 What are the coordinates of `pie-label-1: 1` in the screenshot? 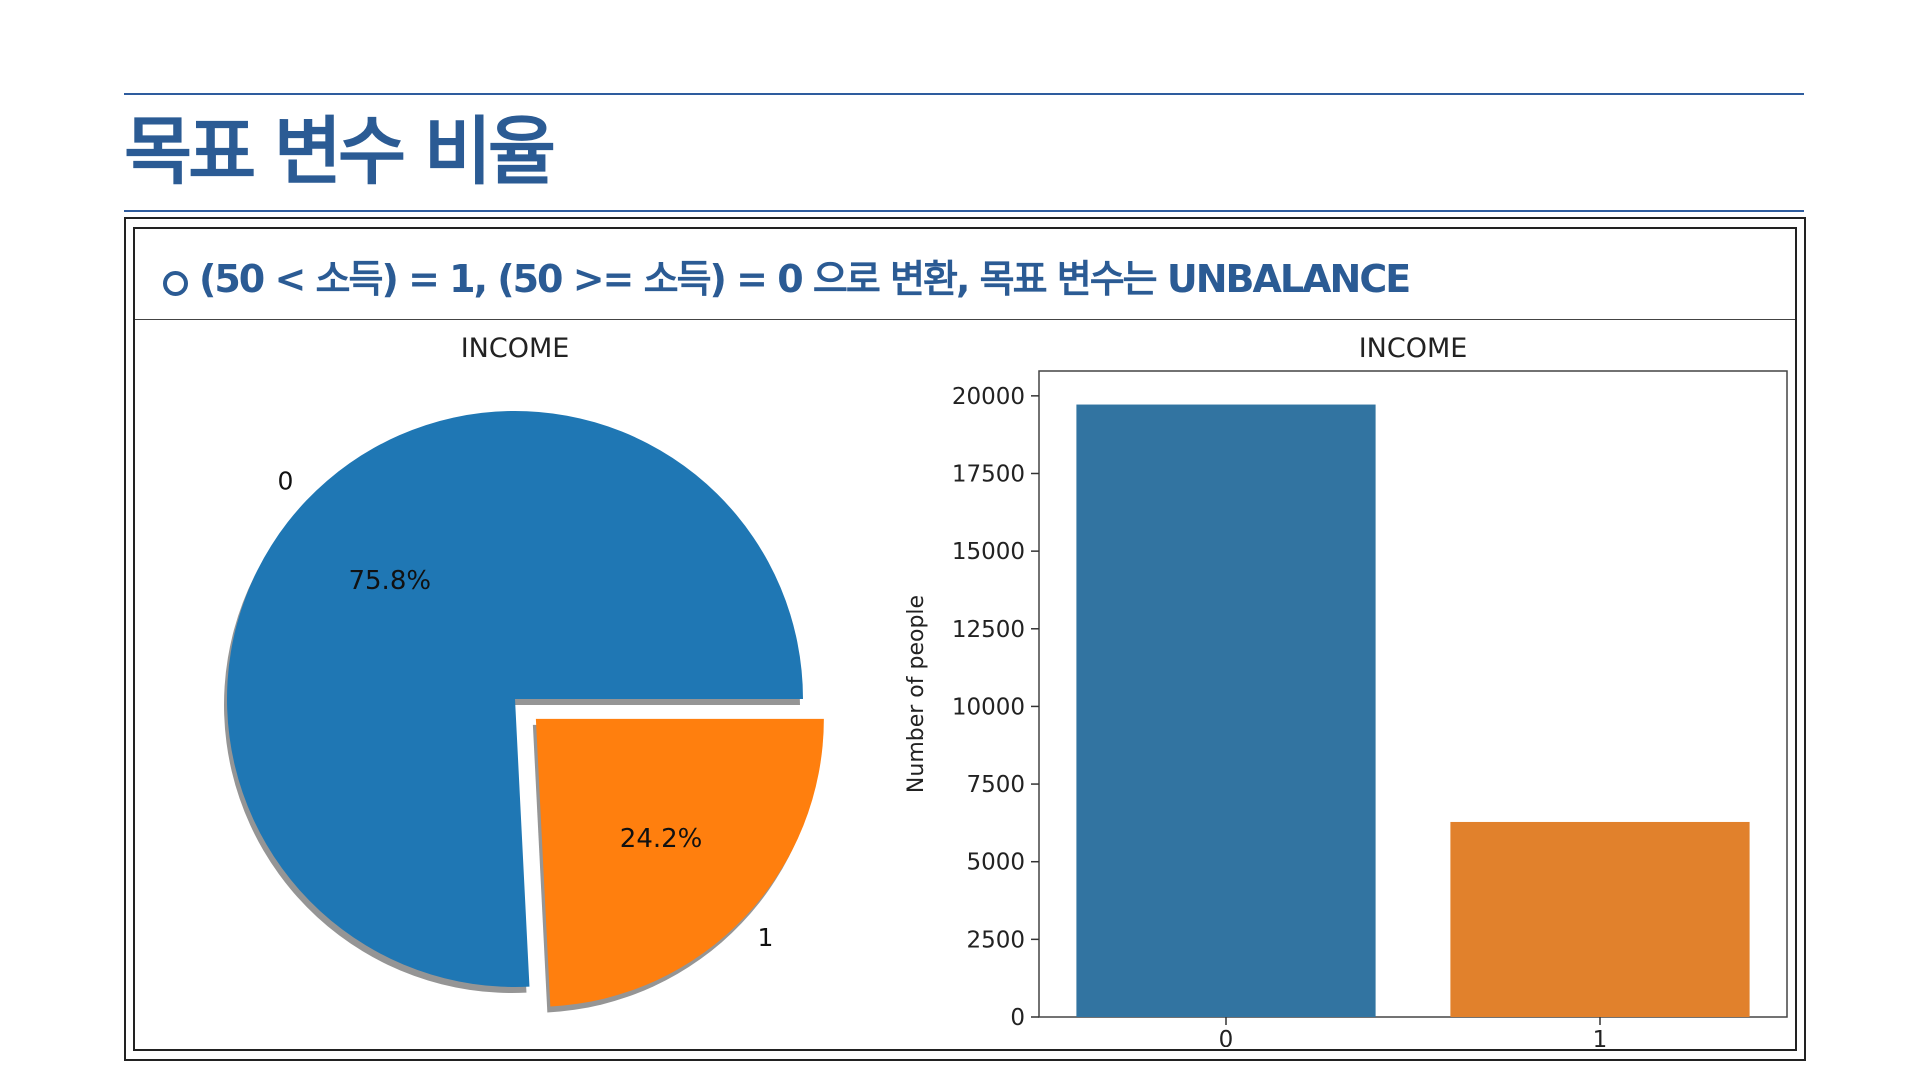 It's located at (765, 937).